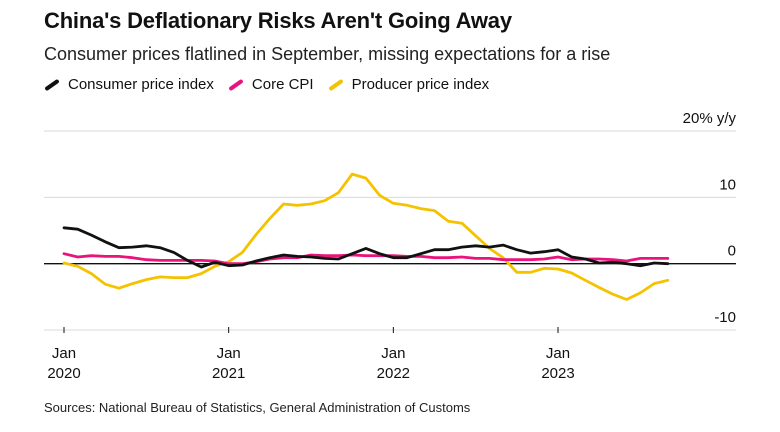  What do you see at coordinates (282, 84) in the screenshot?
I see `legend-label-core-cpi: Core CPI` at bounding box center [282, 84].